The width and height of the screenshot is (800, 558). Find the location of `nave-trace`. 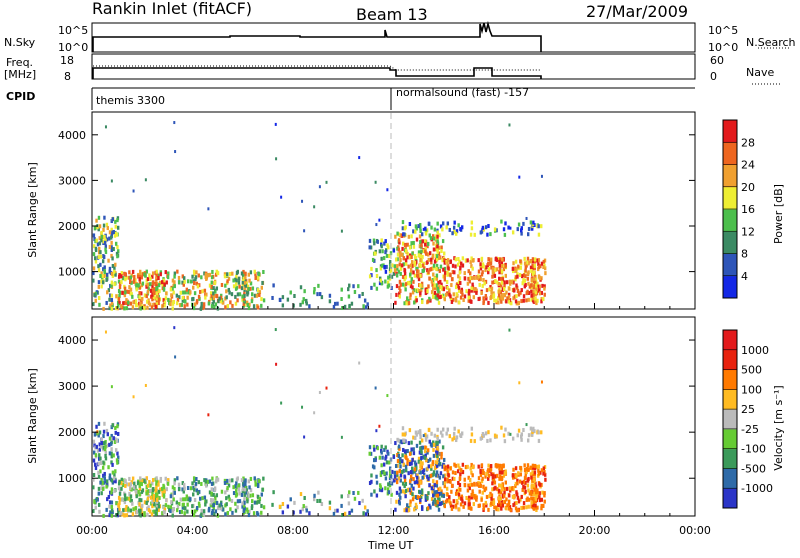

nave-trace is located at coordinates (317, 68).